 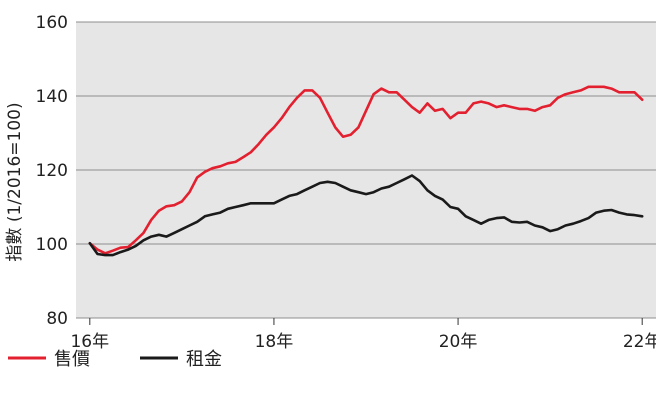 I want to click on y-tick-label: 80, so click(x=57, y=319).